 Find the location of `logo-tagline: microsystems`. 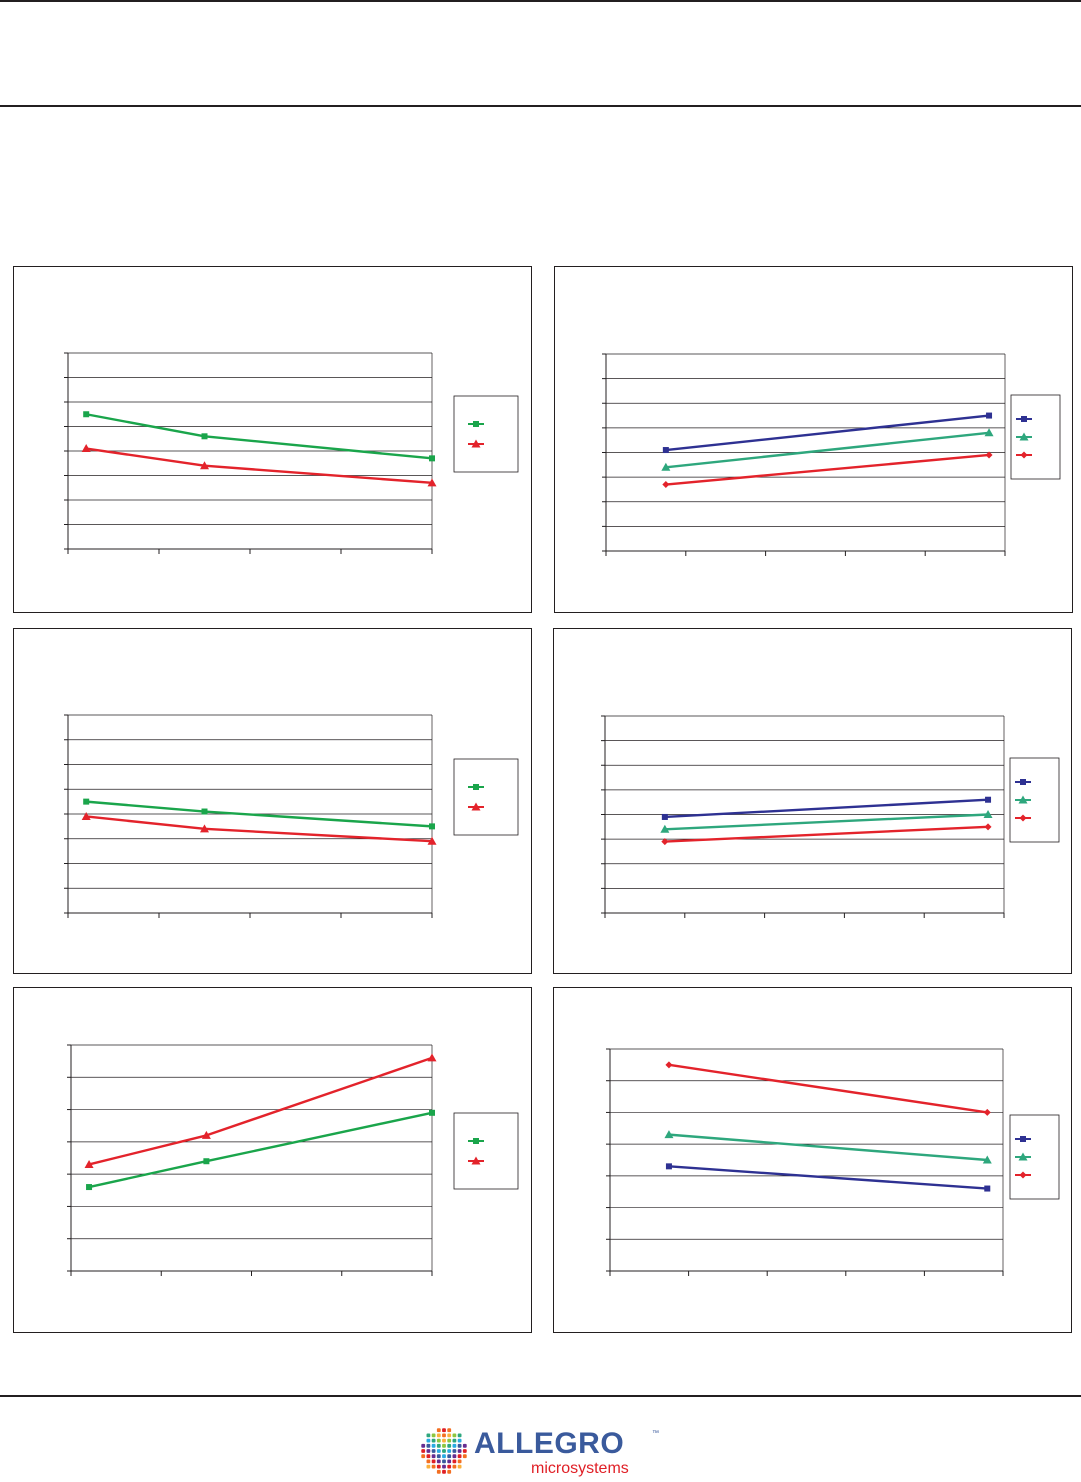

logo-tagline: microsystems is located at coordinates (580, 1468).